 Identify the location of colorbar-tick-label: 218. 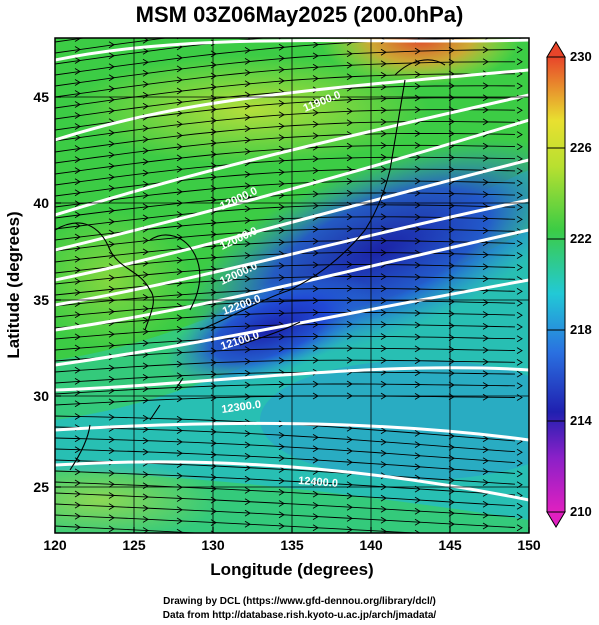
(581, 329).